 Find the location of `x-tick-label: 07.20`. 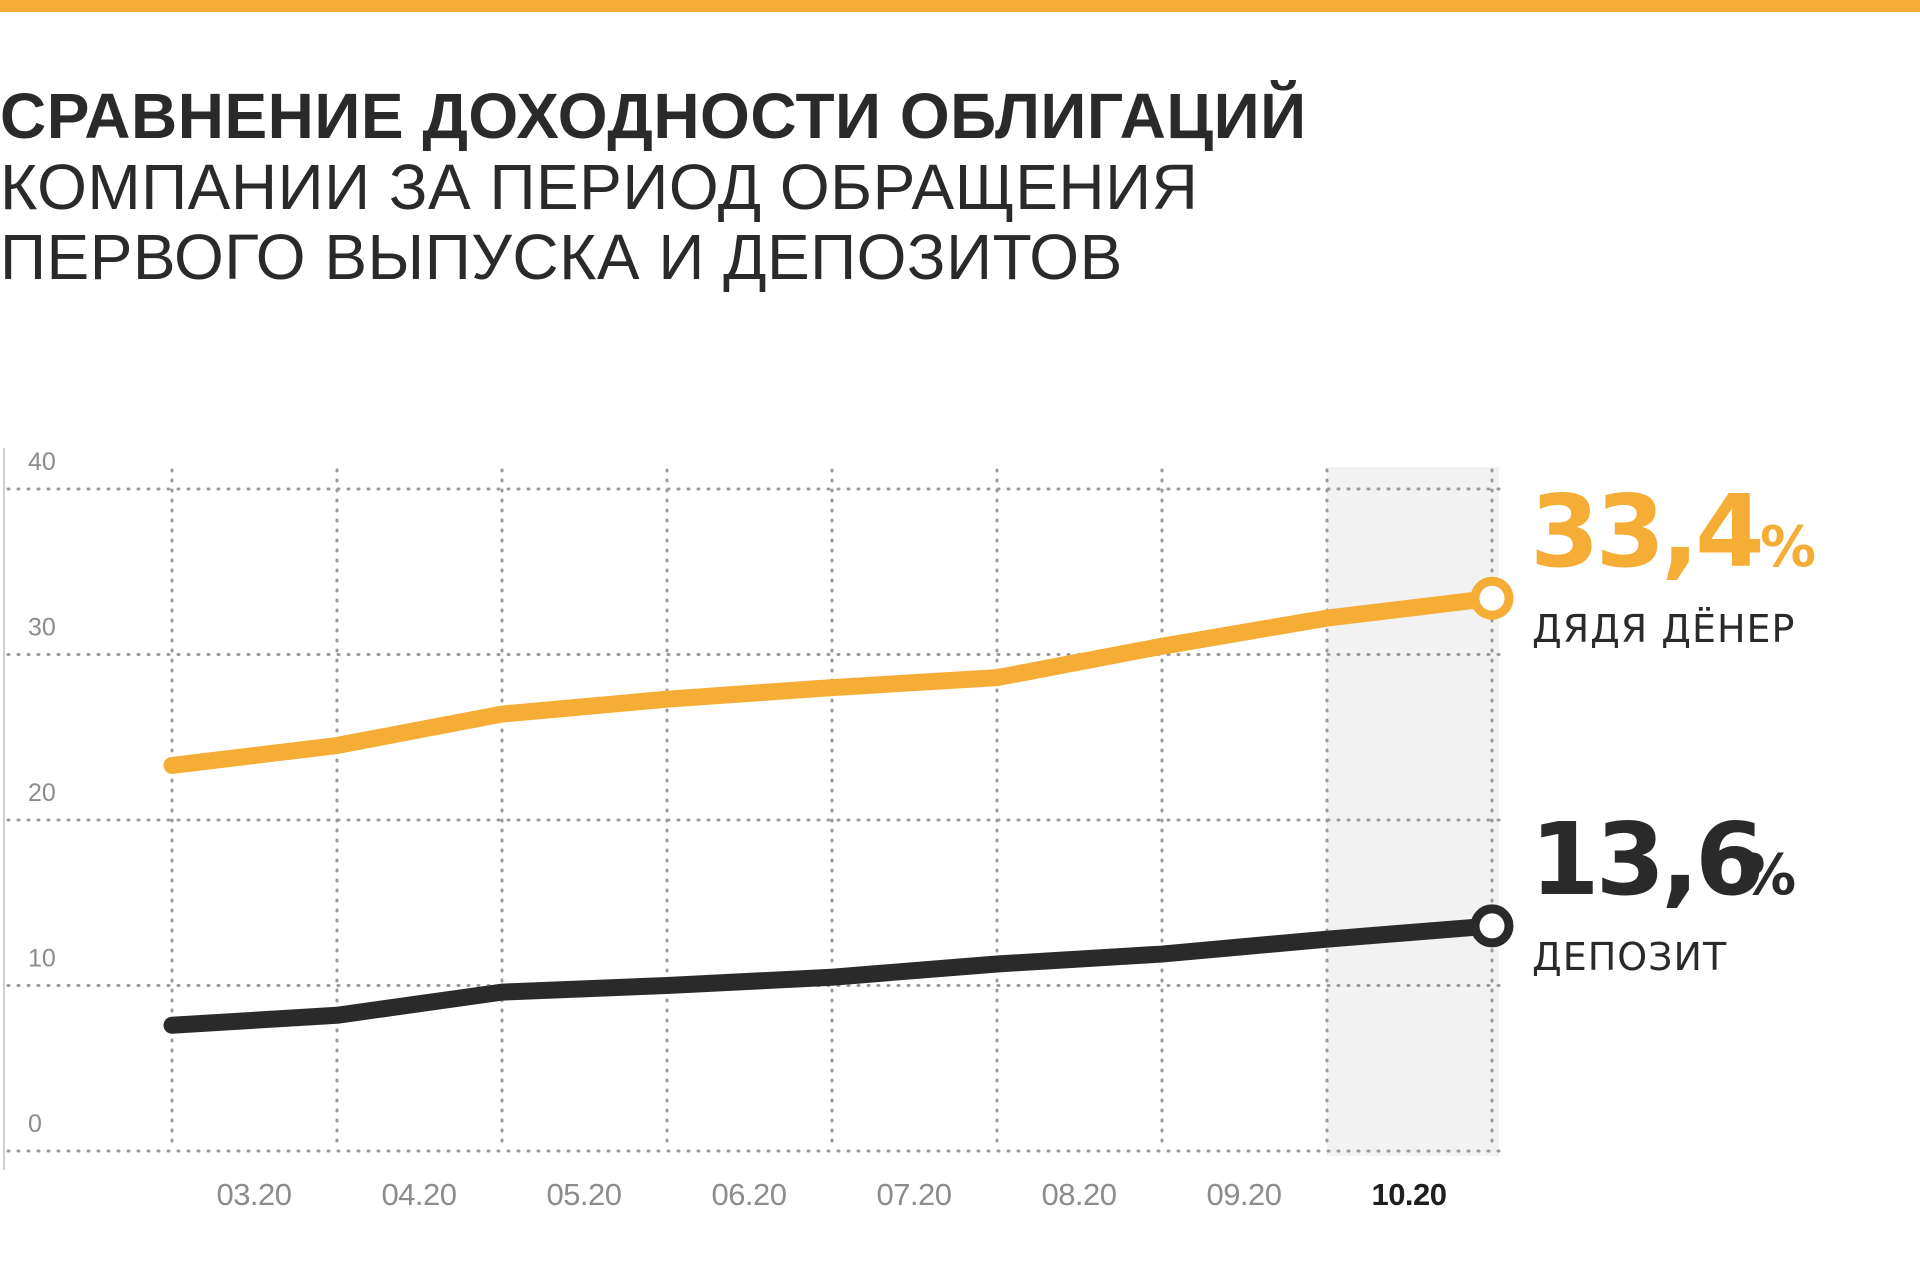

x-tick-label: 07.20 is located at coordinates (913, 1194).